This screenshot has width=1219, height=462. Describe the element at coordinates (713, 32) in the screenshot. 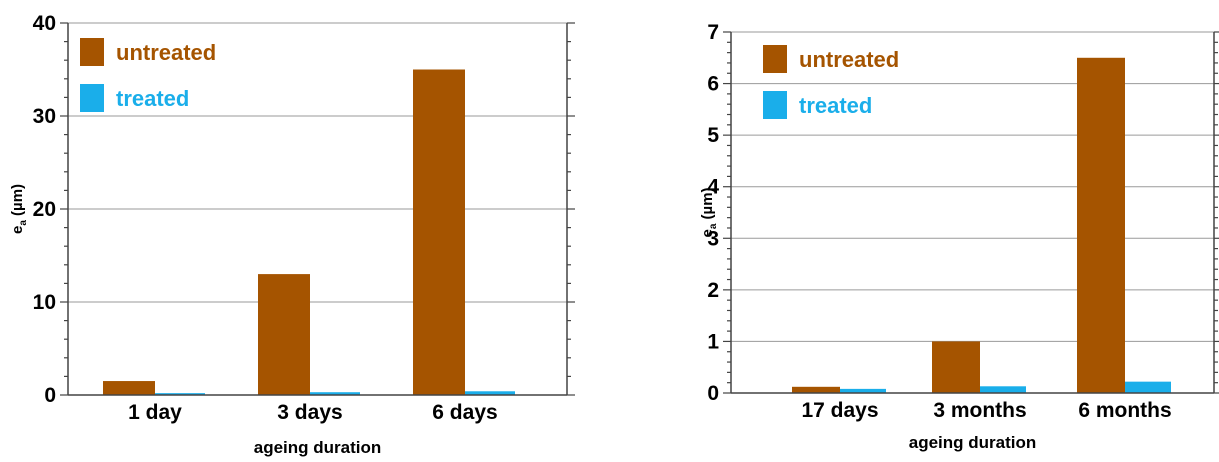

I see `y-tick-label: 7` at that location.